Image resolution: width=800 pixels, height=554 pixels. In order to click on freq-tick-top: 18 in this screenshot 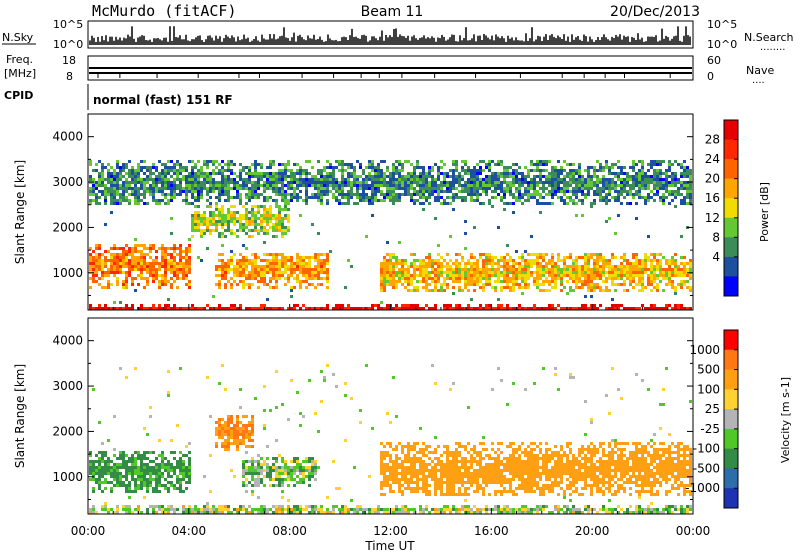, I will do `click(69, 60)`.